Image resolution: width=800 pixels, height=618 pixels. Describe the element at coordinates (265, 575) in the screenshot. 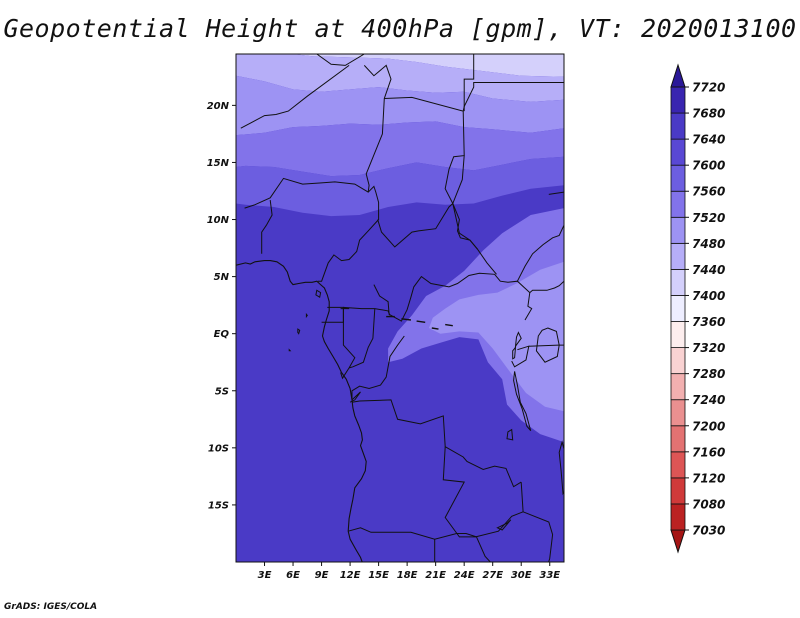

I see `x-tick-label: 3E` at that location.